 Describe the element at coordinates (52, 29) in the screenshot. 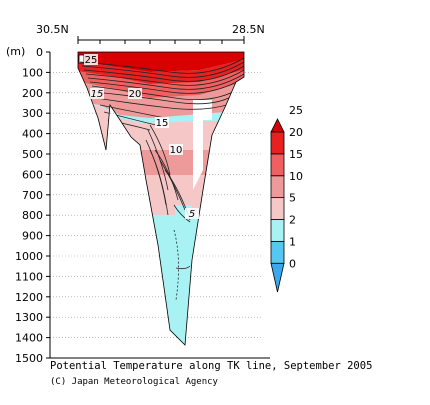

I see `x-label-left: 30.5N` at that location.